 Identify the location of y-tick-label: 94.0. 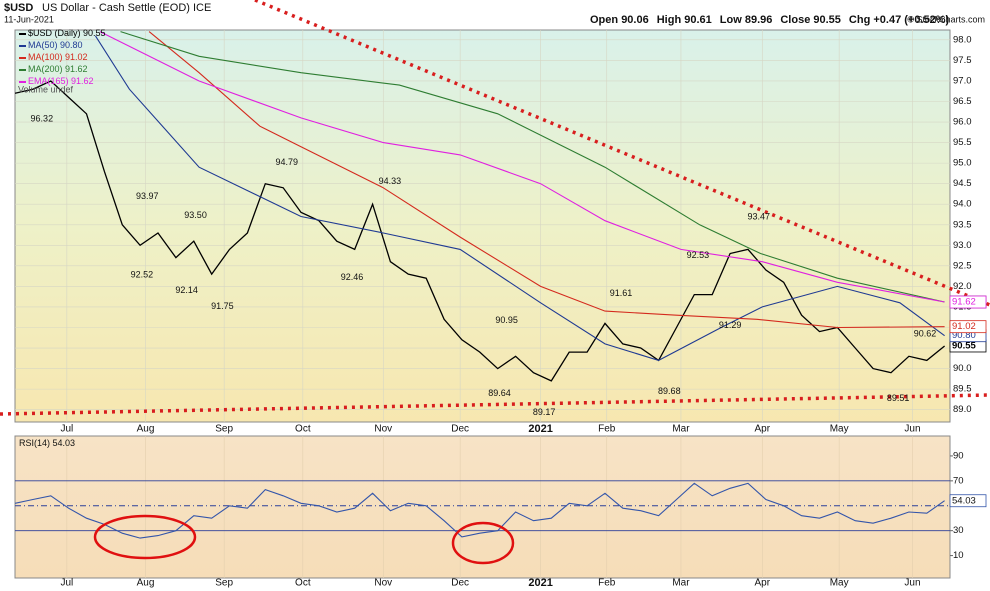
(962, 204).